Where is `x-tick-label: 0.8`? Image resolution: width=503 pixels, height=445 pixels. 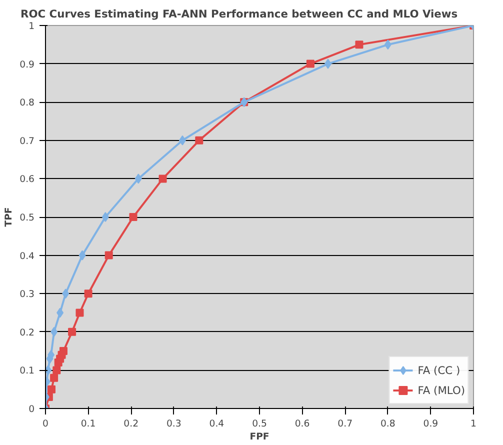
x-tick-label: 0.8 is located at coordinates (388, 424).